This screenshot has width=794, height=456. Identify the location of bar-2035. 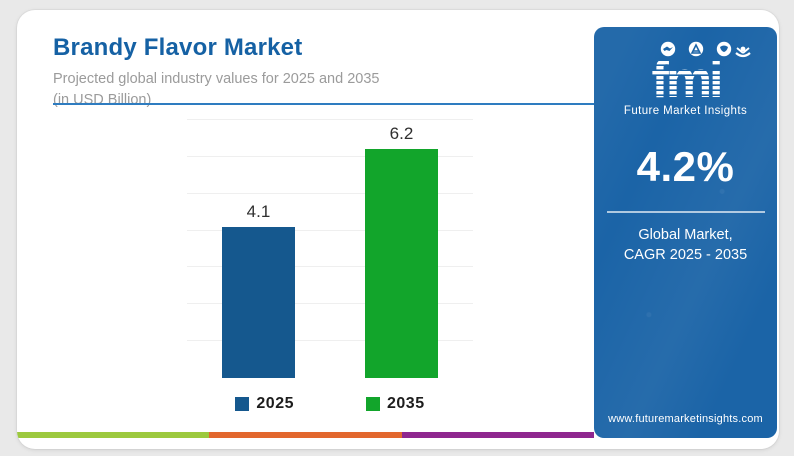
(401, 263).